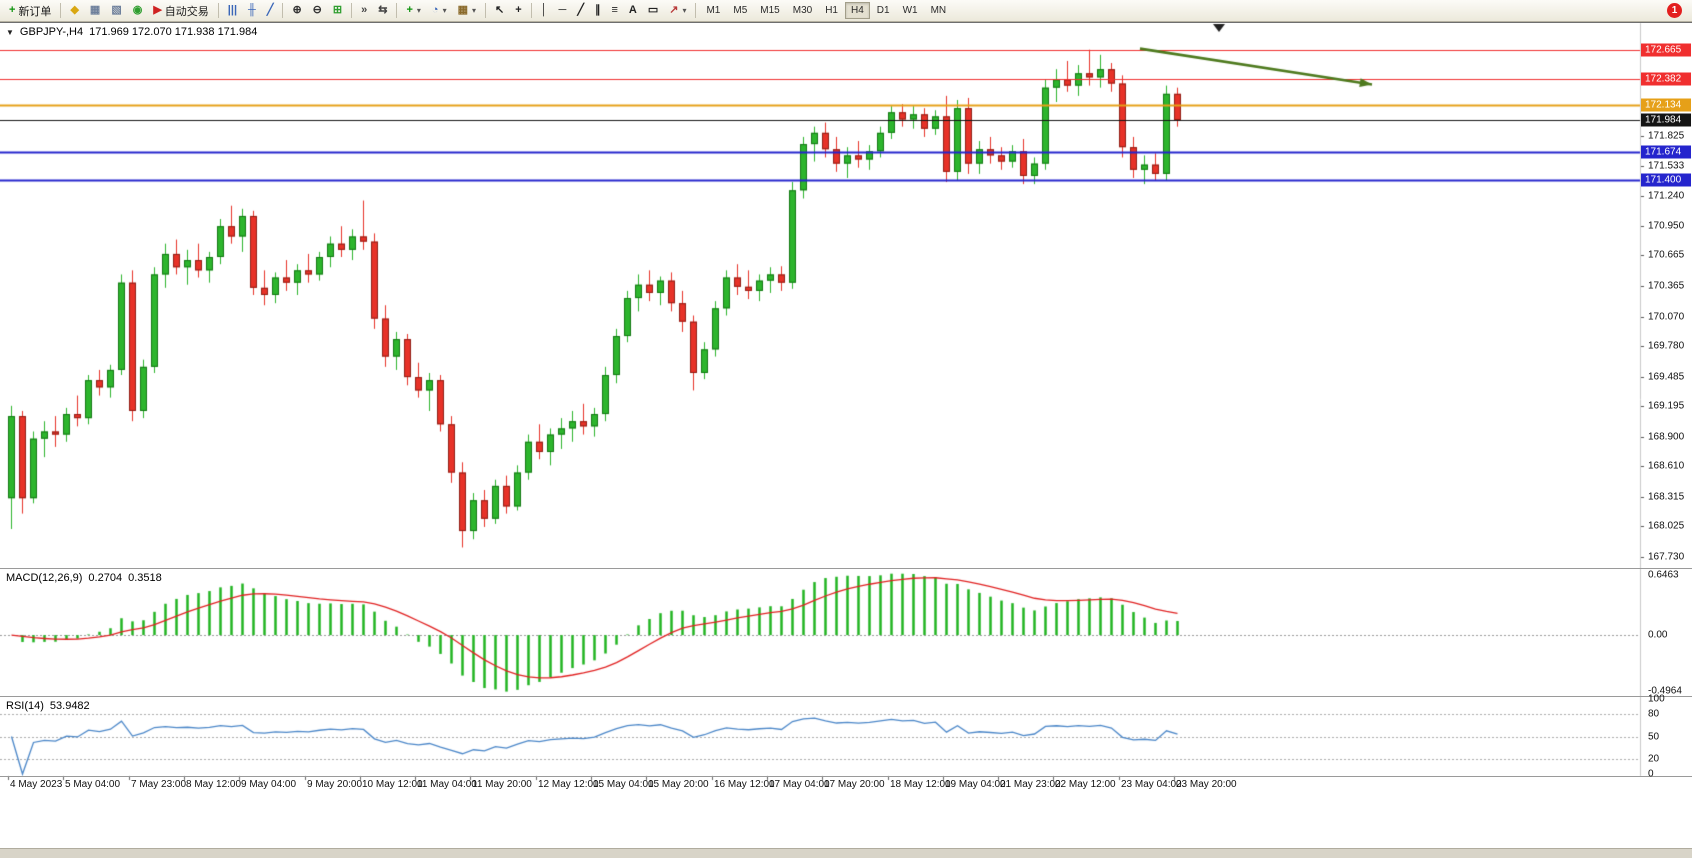 Image resolution: width=1692 pixels, height=858 pixels. Describe the element at coordinates (84, 578) in the screenshot. I see `macd-indicator-label: MACD(12,26,9) 0.2704 0.3518` at that location.